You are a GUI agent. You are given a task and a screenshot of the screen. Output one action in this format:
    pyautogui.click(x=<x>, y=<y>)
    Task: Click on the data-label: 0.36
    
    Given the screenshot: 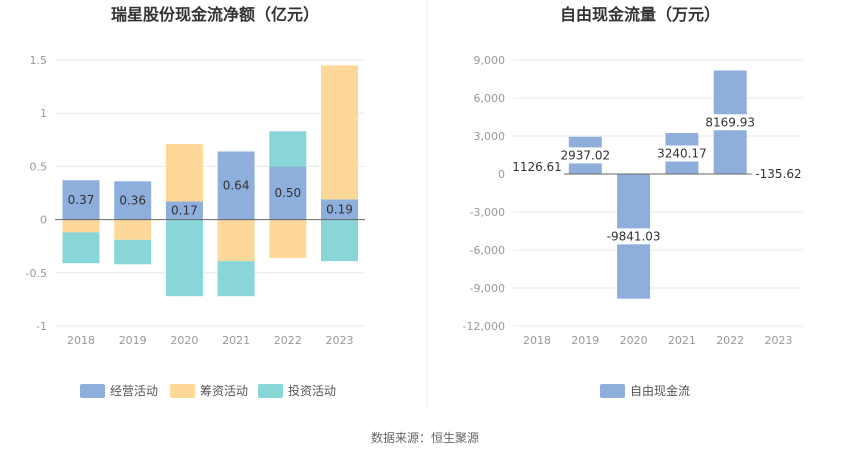 What is the action you would take?
    pyautogui.click(x=132, y=200)
    